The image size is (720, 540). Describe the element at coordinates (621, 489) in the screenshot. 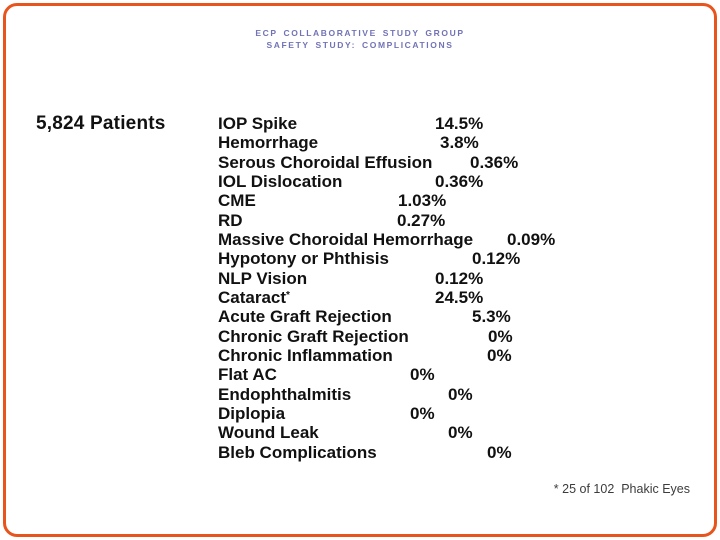

I see `footnote: * 25 of 102 Phakic Eyes` at that location.